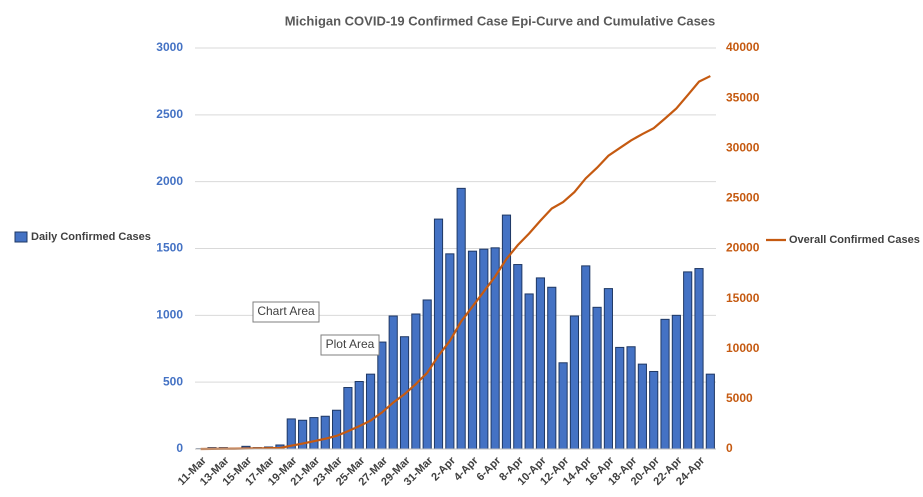 The width and height of the screenshot is (923, 497). What do you see at coordinates (169, 114) in the screenshot?
I see `y-tick-label: 2500` at bounding box center [169, 114].